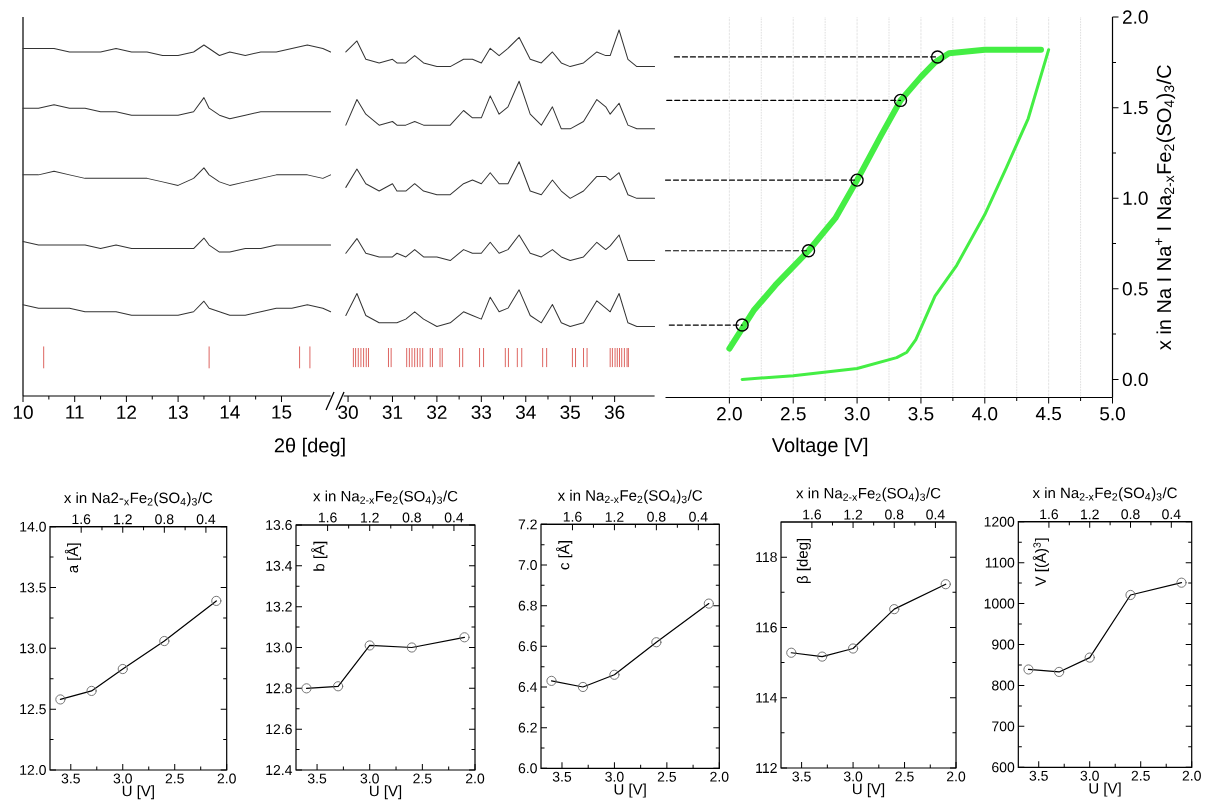 The width and height of the screenshot is (1206, 811). What do you see at coordinates (527, 768) in the screenshot?
I see `y-tick-label: 6.0` at bounding box center [527, 768].